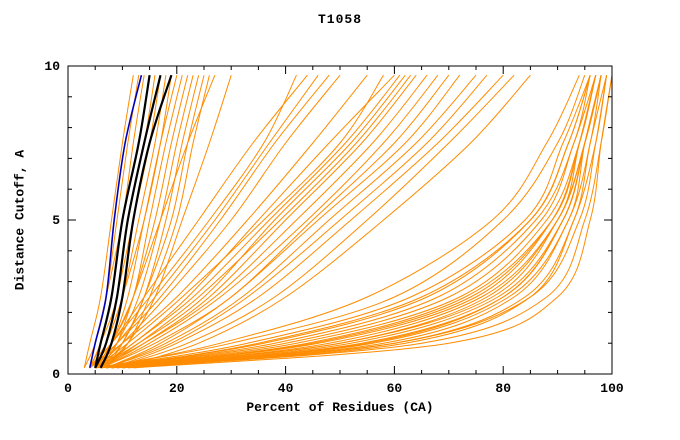 The width and height of the screenshot is (680, 440). Describe the element at coordinates (56, 220) in the screenshot. I see `y-tick-label: 5` at that location.